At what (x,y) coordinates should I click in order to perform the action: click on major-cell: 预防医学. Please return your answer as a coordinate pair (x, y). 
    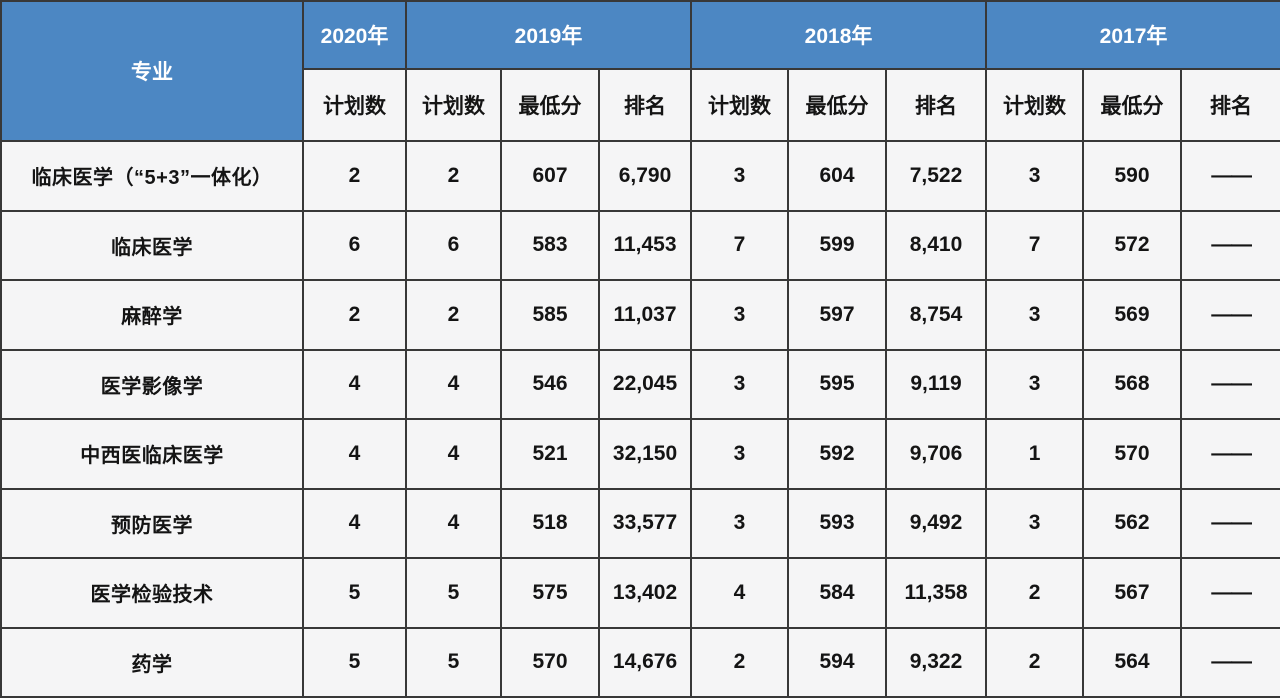
    Looking at the image, I should click on (152, 523).